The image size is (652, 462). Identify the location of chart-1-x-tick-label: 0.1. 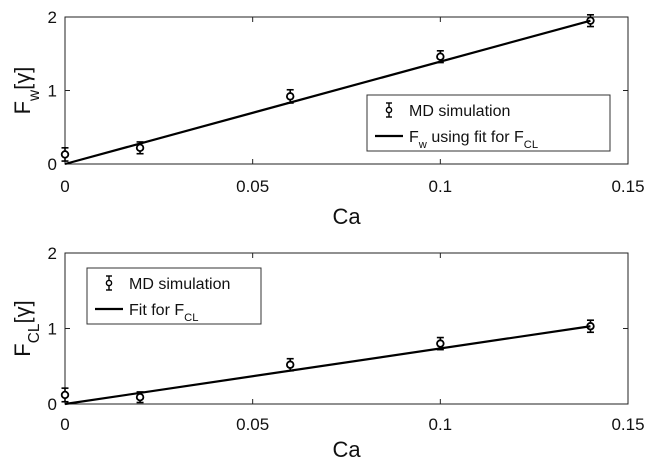
(441, 186).